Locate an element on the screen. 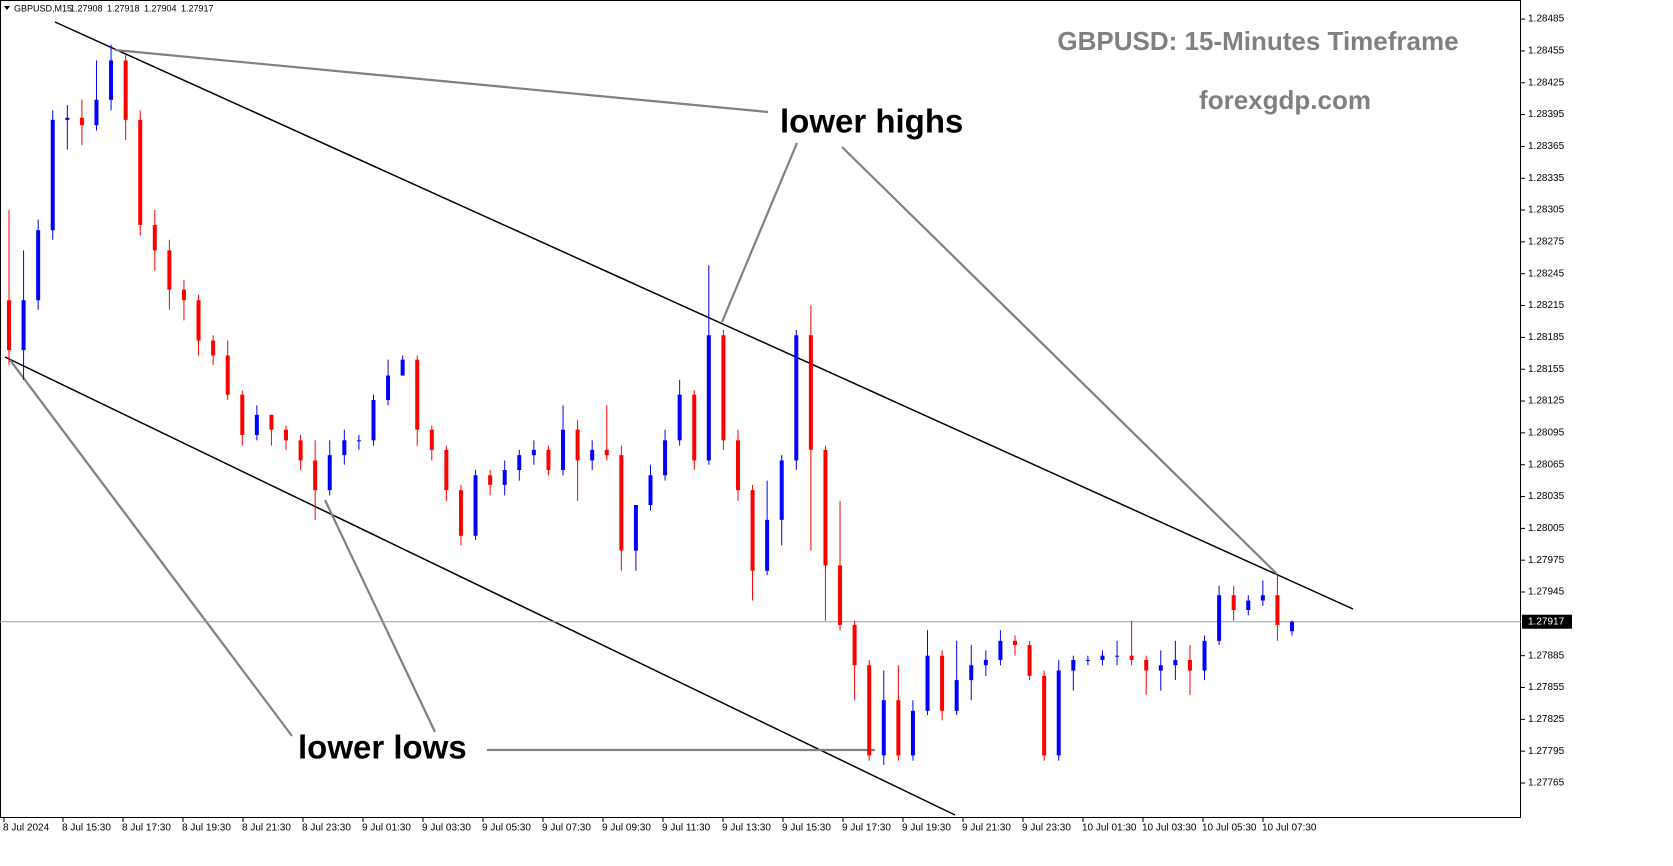 The width and height of the screenshot is (1673, 866). menu-arrow is located at coordinates (7, 8).